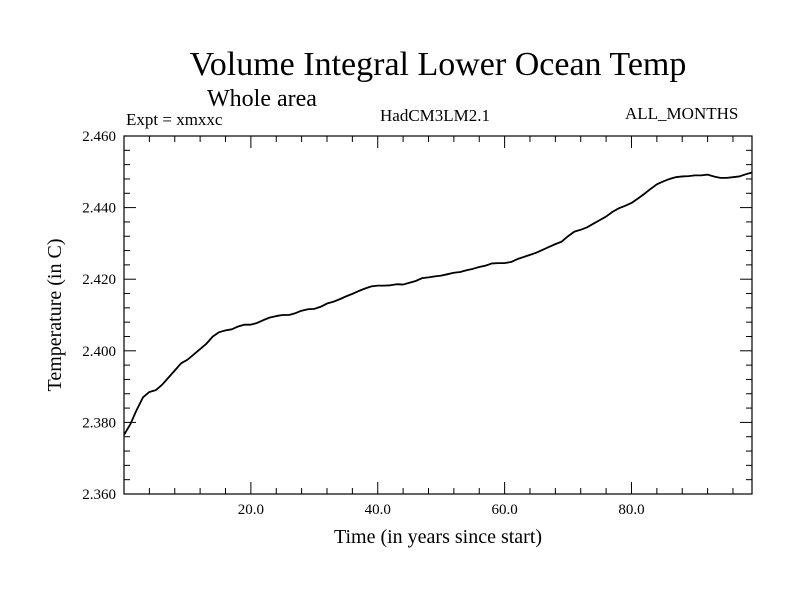 Image resolution: width=800 pixels, height=600 pixels. I want to click on y-tick-label: 2.400, so click(99, 352).